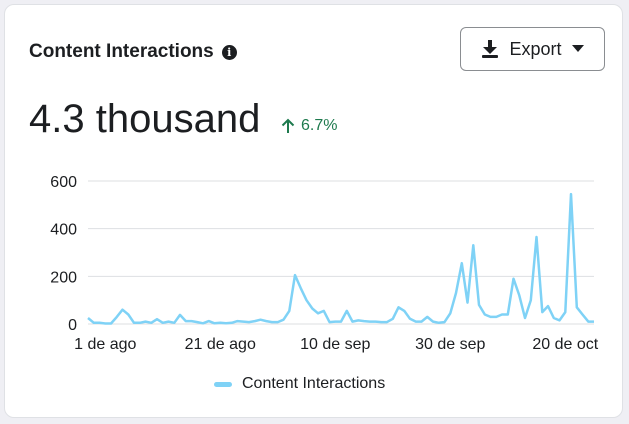  Describe the element at coordinates (63, 277) in the screenshot. I see `y-tick-label: 200` at that location.